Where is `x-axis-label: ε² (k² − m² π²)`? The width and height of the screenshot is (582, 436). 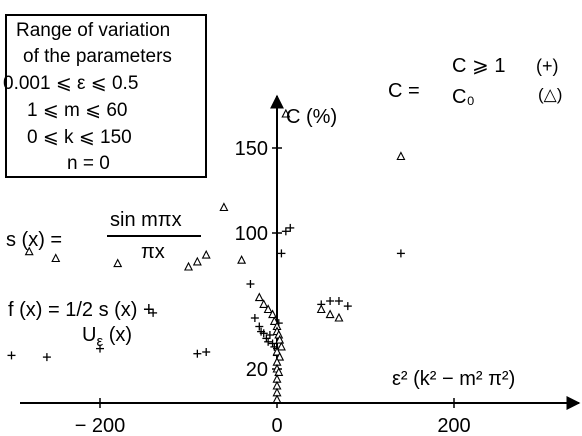 x-axis-label: ε² (k² − m² π²) is located at coordinates (454, 379).